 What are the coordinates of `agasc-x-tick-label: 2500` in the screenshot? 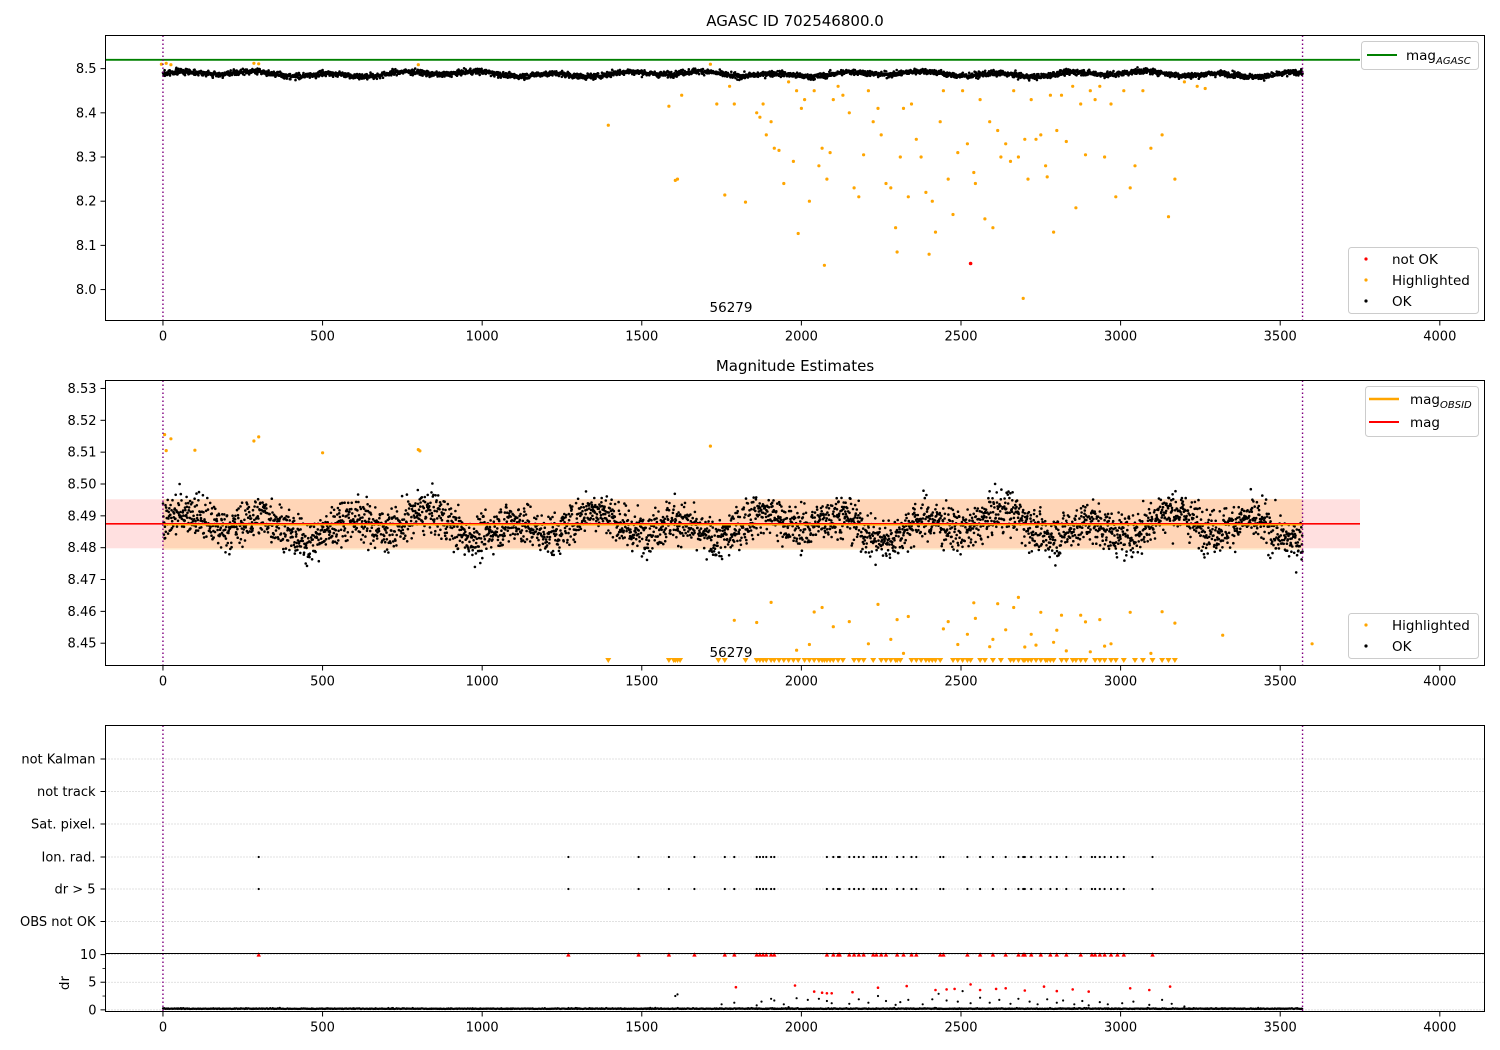 It's located at (960, 337).